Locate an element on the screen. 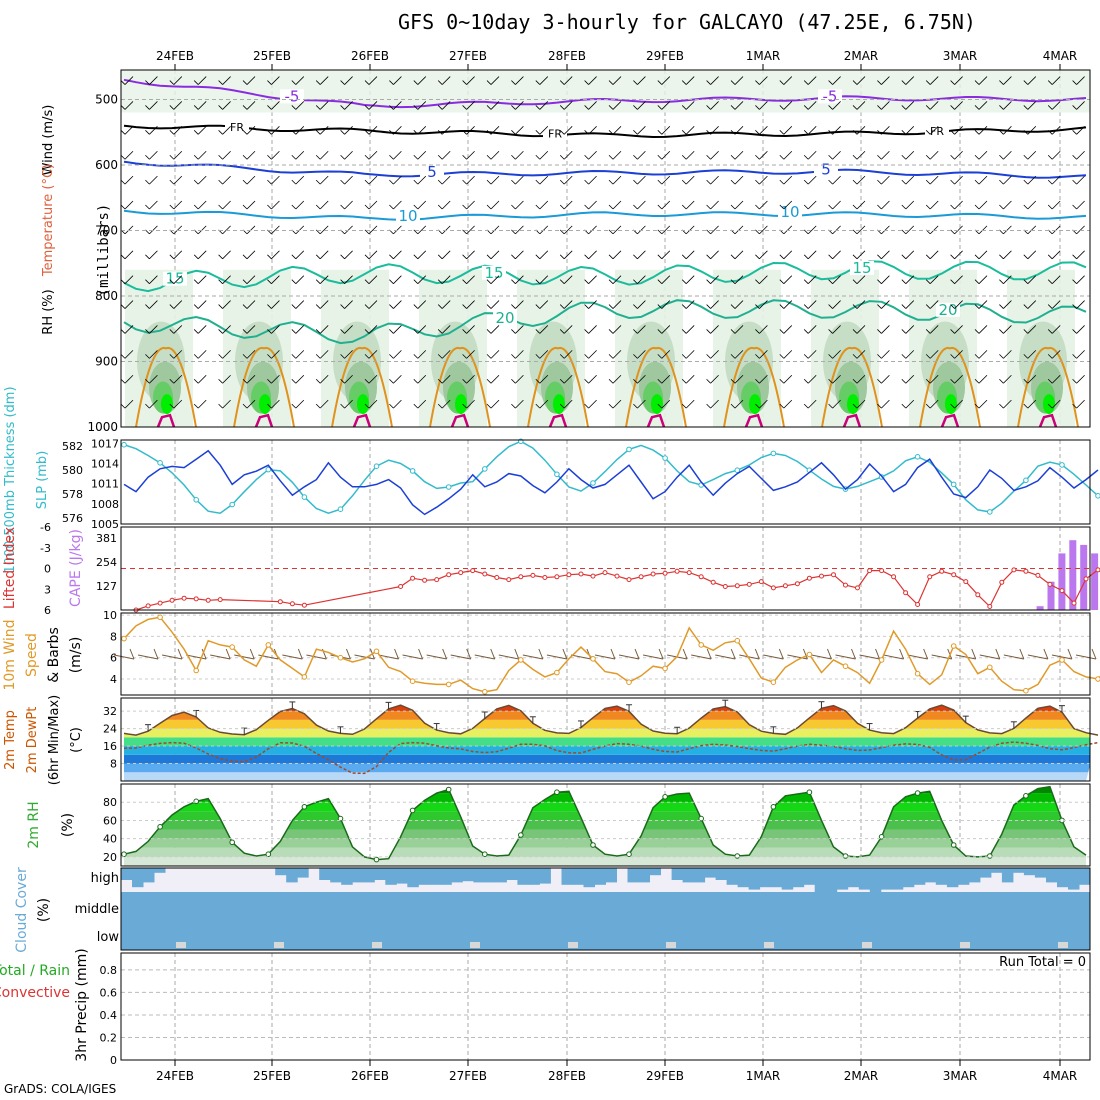 The image size is (1100, 1100). panel-axis-label: Speed is located at coordinates (32, 655).